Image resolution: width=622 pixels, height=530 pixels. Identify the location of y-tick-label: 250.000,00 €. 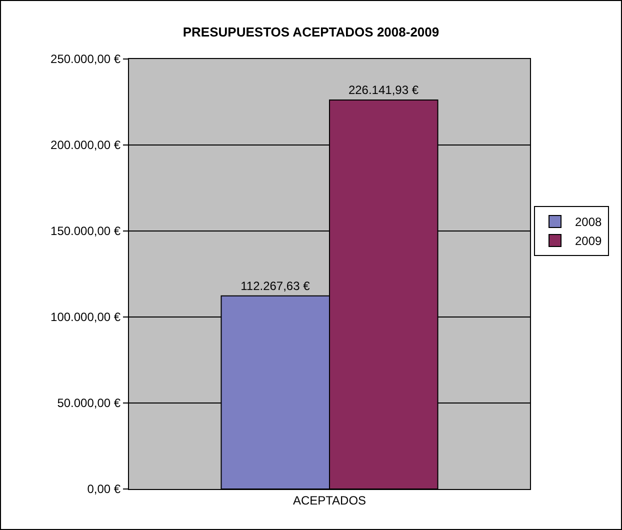
(85, 59).